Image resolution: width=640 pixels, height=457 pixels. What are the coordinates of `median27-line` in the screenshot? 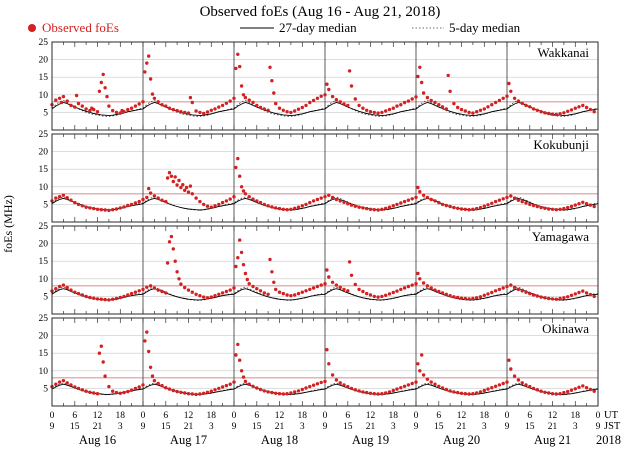 It's located at (325, 204).